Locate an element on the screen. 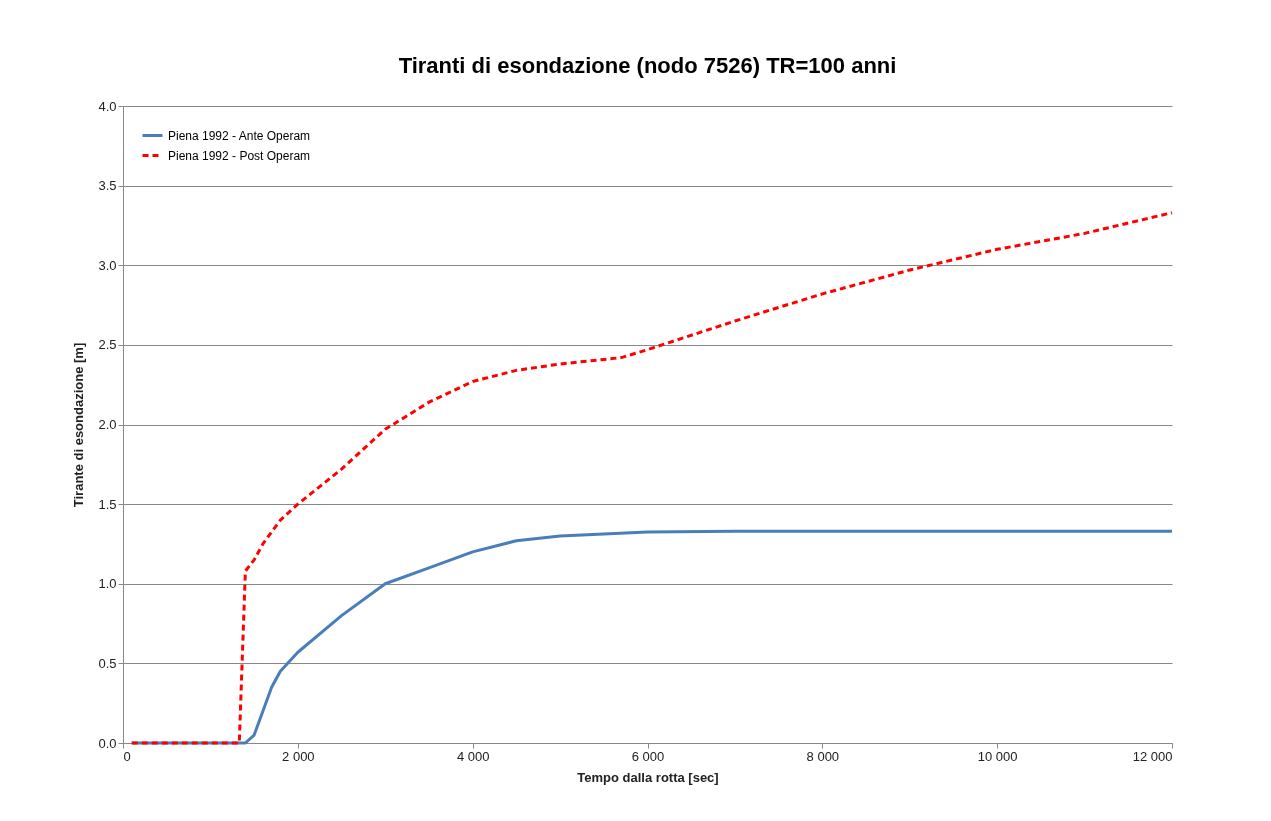  y-axis-title: Tirante di esondazione [m] is located at coordinates (79, 425).